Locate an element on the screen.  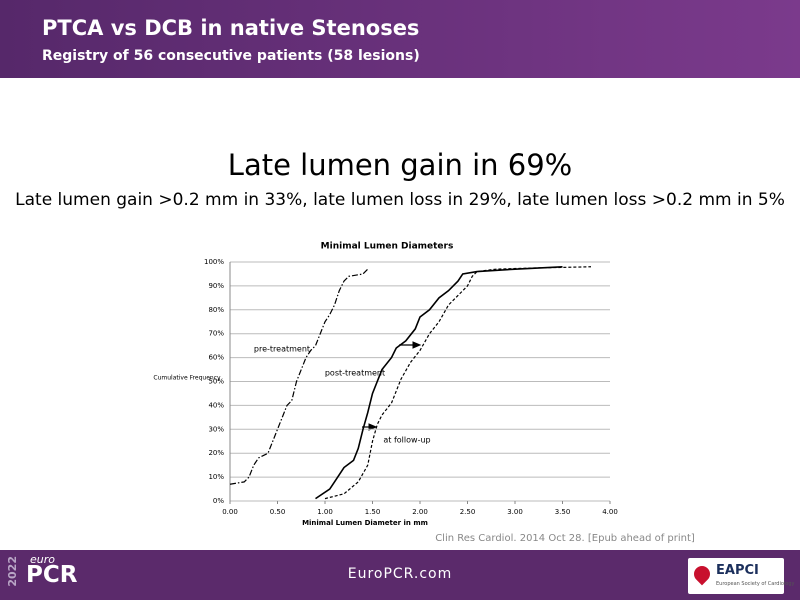
footer-band is located at coordinates (400, 575).